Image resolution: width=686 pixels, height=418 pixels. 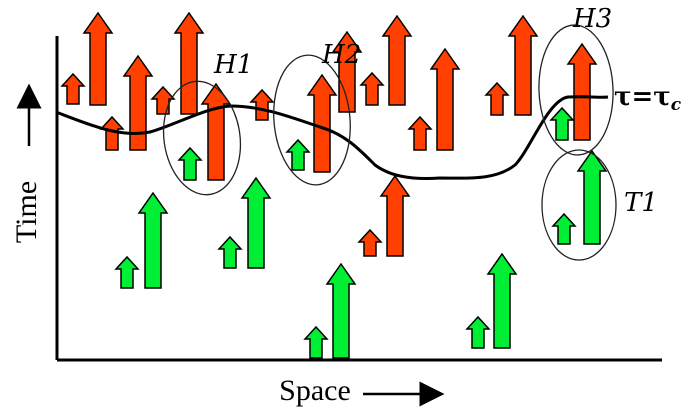 I want to click on group-t1-ellipse, so click(x=579, y=205).